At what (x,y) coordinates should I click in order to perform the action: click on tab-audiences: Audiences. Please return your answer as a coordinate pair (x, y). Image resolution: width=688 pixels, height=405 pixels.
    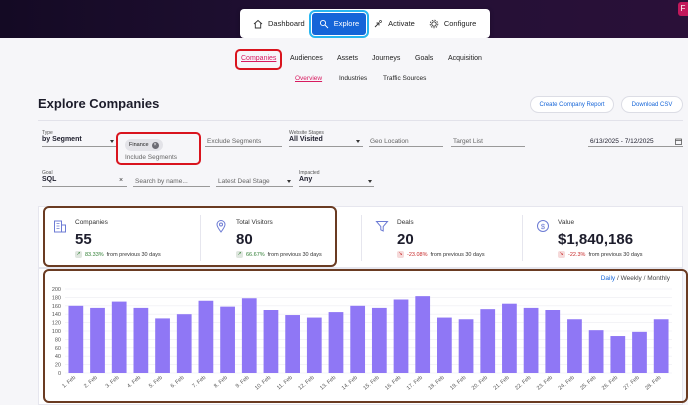
    Looking at the image, I should click on (306, 58).